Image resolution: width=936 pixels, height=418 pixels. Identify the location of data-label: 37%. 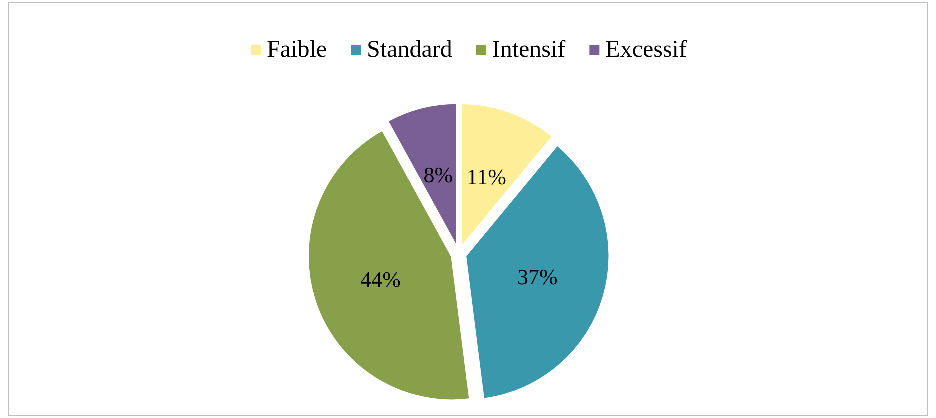
(537, 277).